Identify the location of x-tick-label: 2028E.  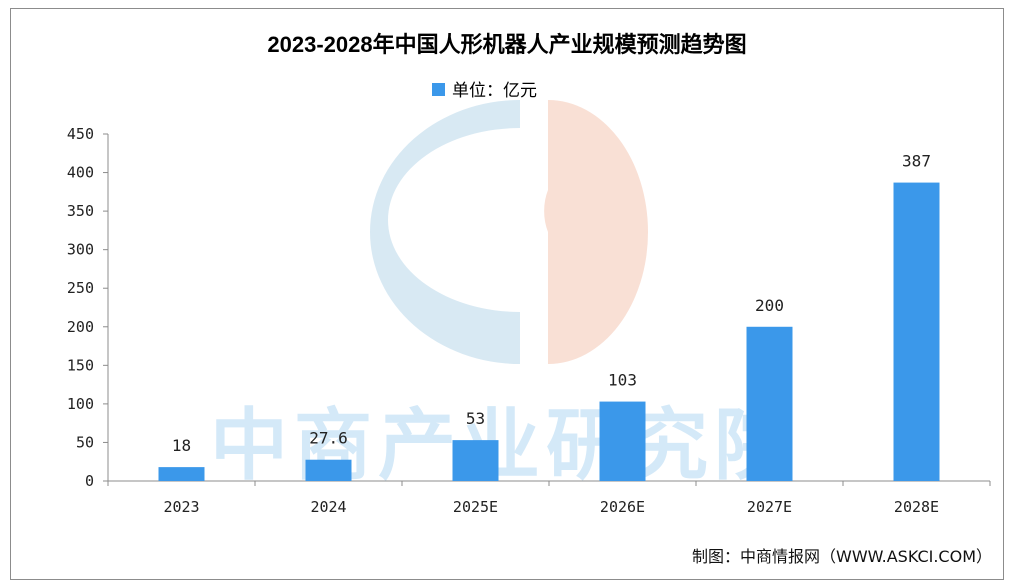
(916, 507).